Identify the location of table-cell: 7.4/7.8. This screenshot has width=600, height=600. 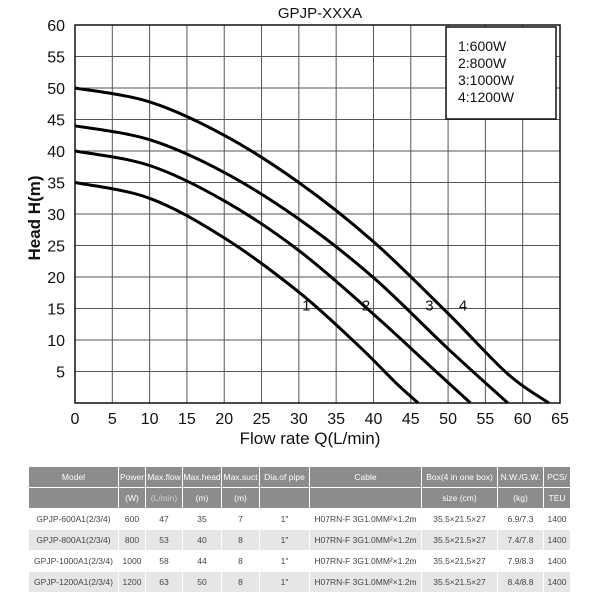
(520, 540).